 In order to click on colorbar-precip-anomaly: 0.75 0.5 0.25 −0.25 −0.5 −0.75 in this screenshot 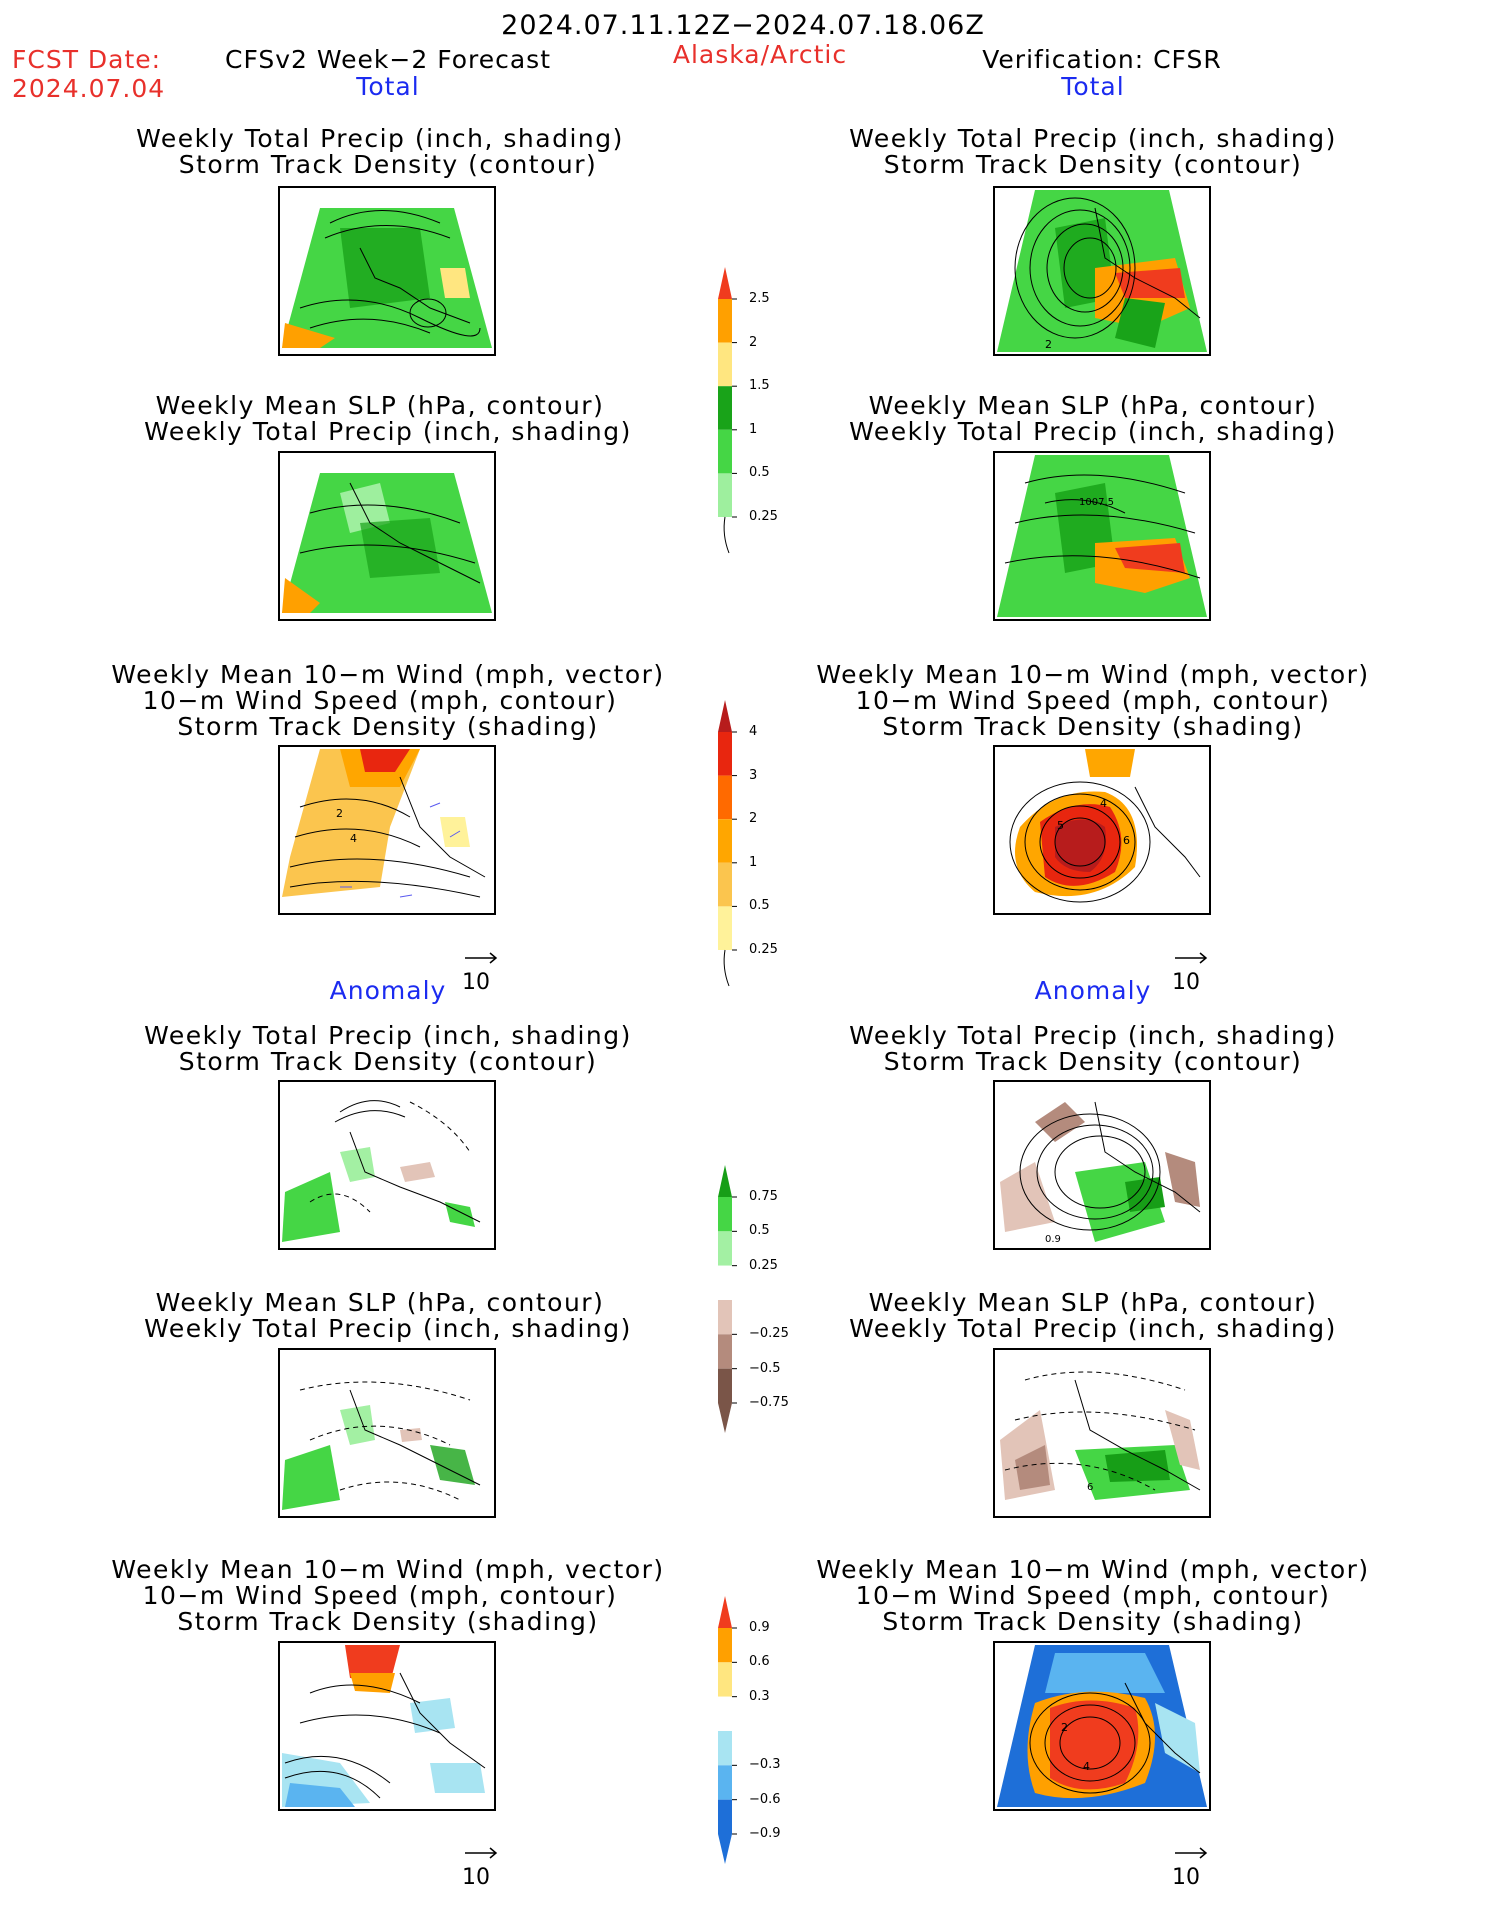, I will do `click(762, 1304)`.